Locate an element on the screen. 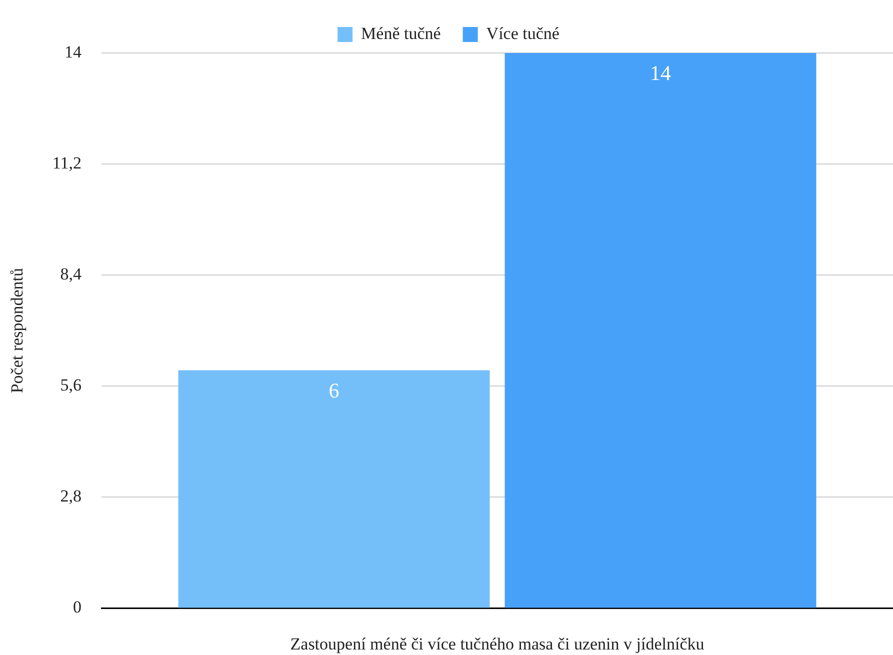  data-label: 6 is located at coordinates (334, 390).